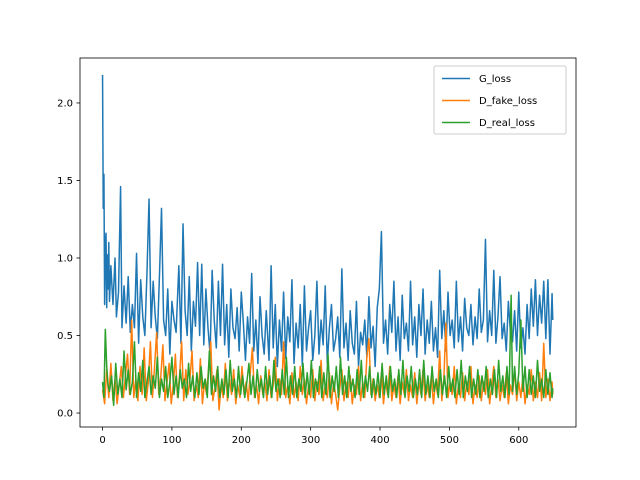 The image size is (640, 480). I want to click on y-tick-label: 0.5, so click(65, 336).